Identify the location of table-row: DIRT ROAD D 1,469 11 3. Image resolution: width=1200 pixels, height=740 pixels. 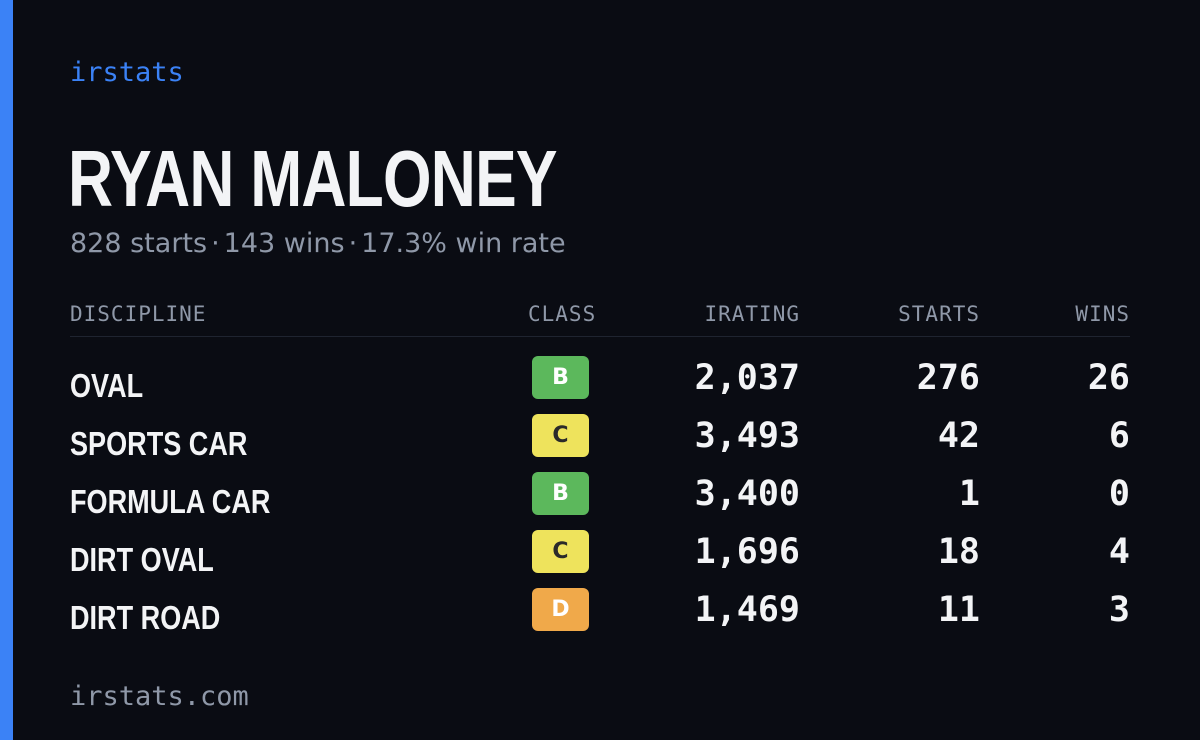
(600, 613).